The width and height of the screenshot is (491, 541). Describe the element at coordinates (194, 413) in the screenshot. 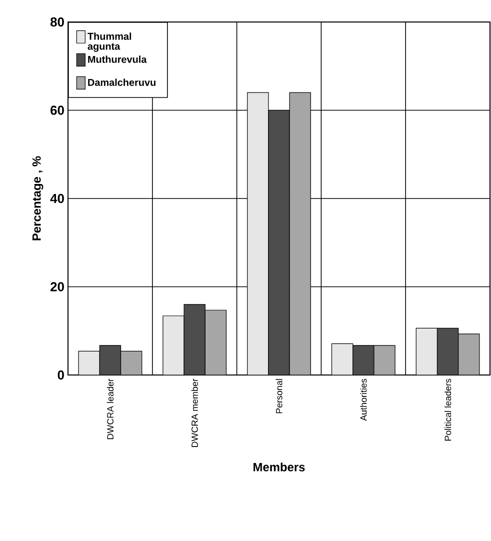

I see `x-tick-label: DWCRA member` at that location.